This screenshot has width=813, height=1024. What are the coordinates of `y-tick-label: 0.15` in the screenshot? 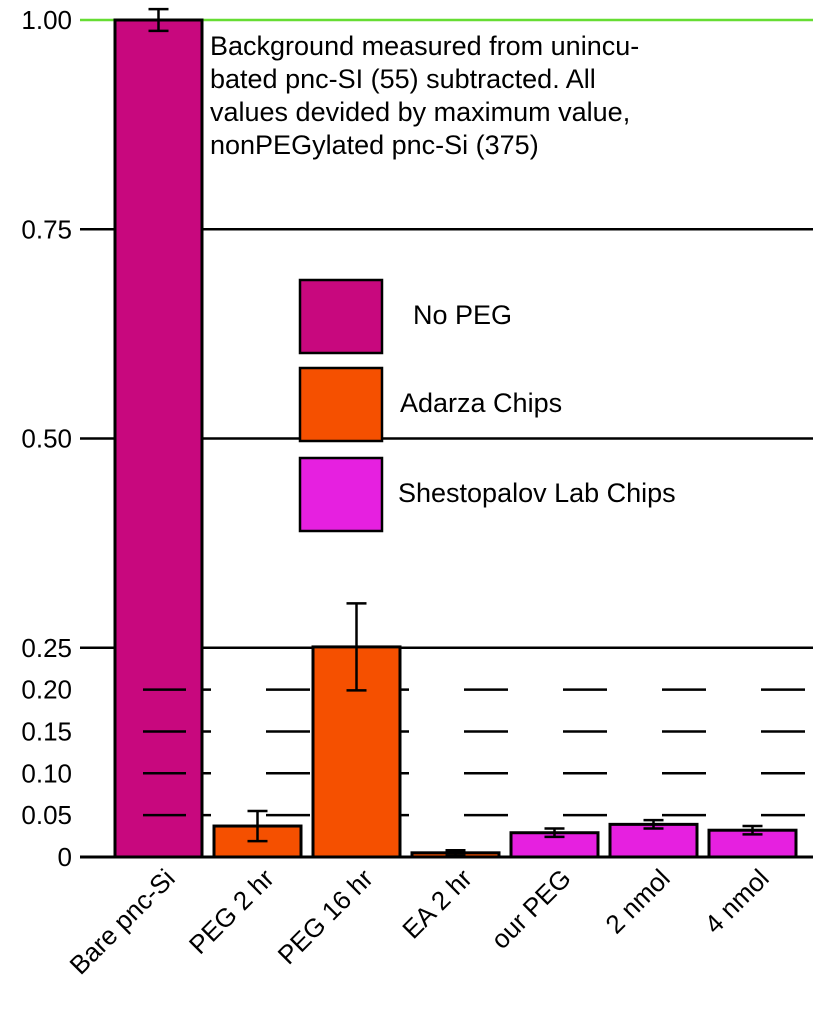 It's located at (46, 731).